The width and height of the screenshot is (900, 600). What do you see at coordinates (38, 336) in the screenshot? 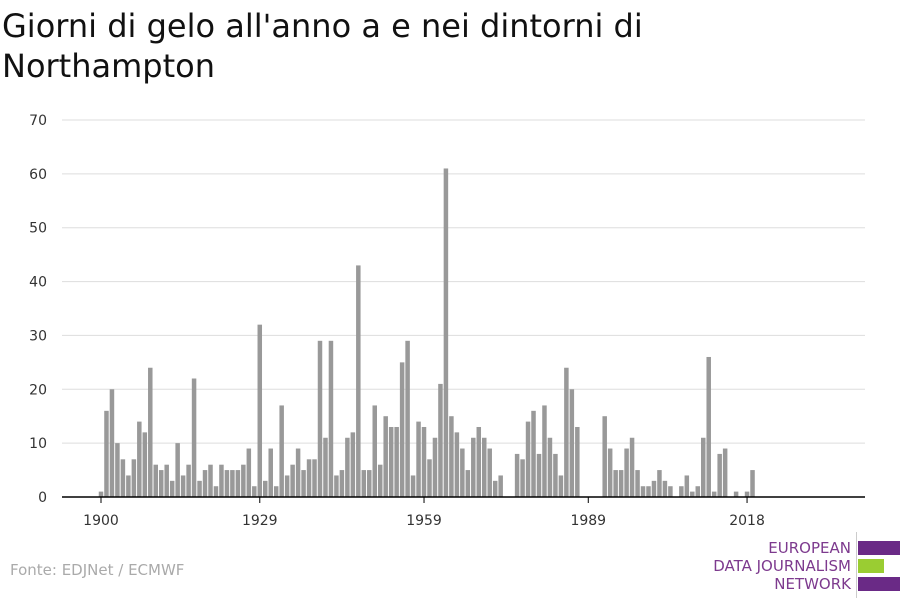
I see `y-tick-label: 30` at bounding box center [38, 336].